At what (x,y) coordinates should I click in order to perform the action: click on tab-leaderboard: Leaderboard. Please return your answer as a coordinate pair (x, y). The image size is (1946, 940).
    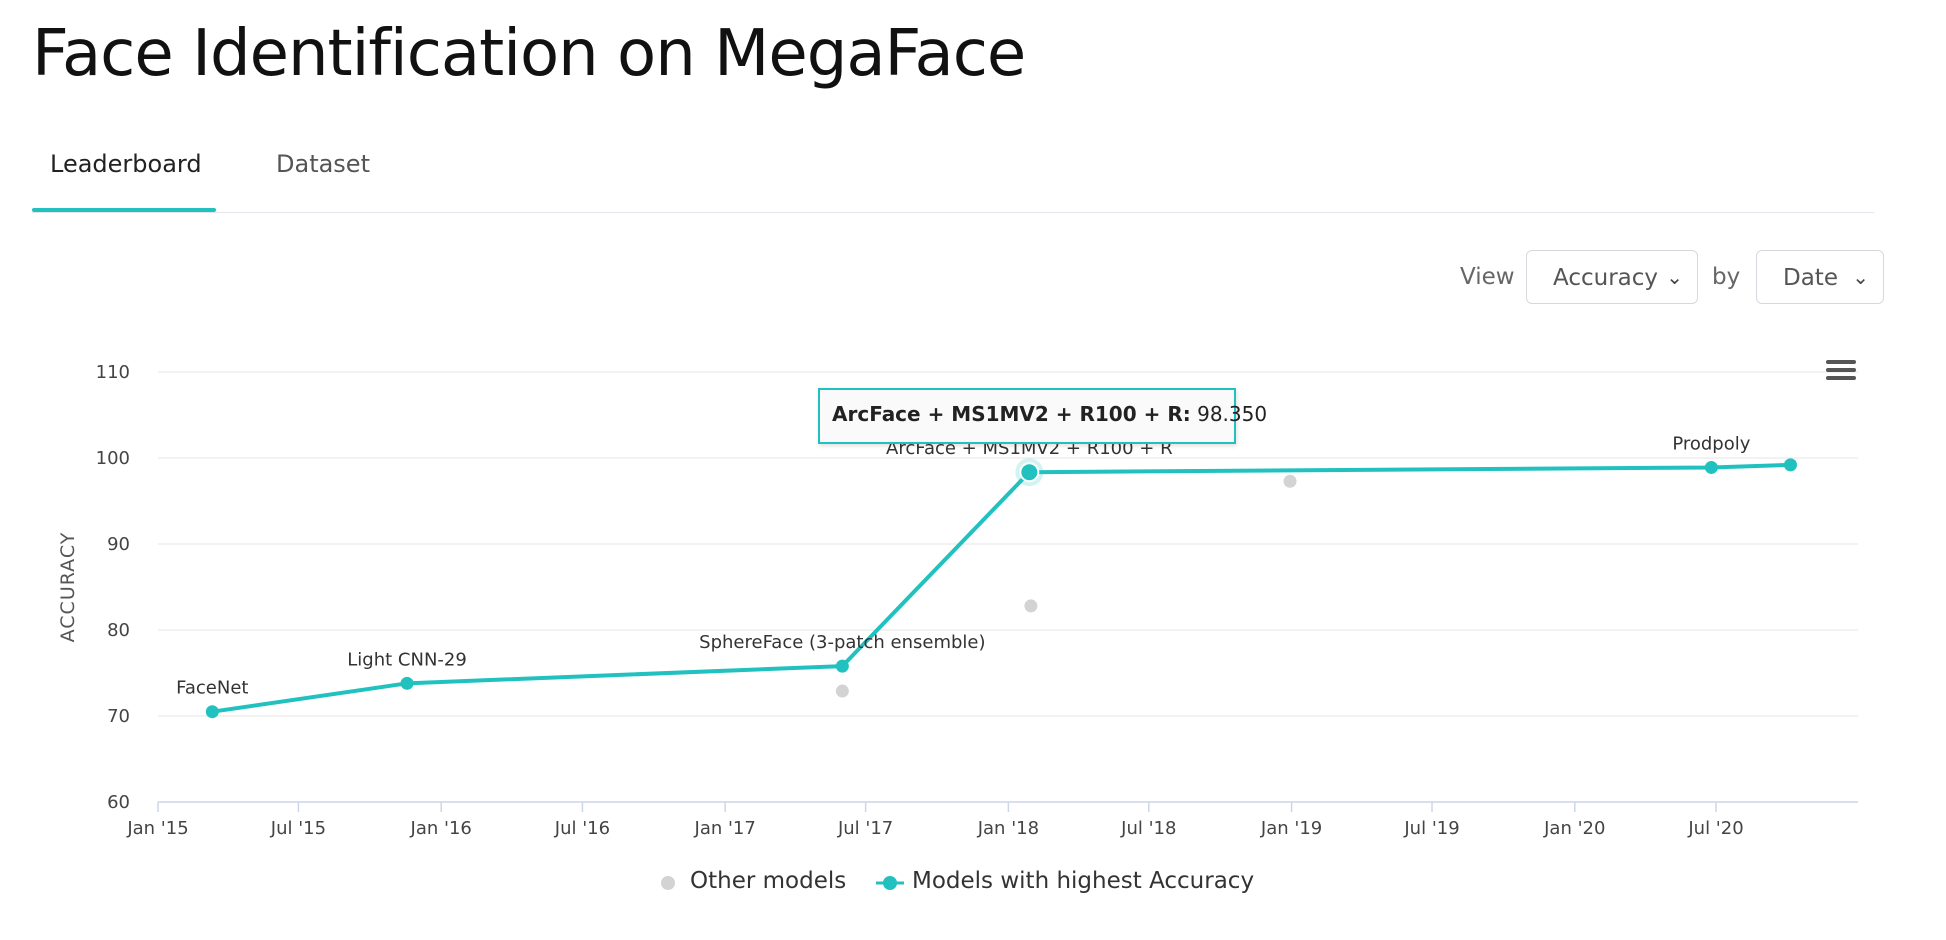
    Looking at the image, I should click on (126, 164).